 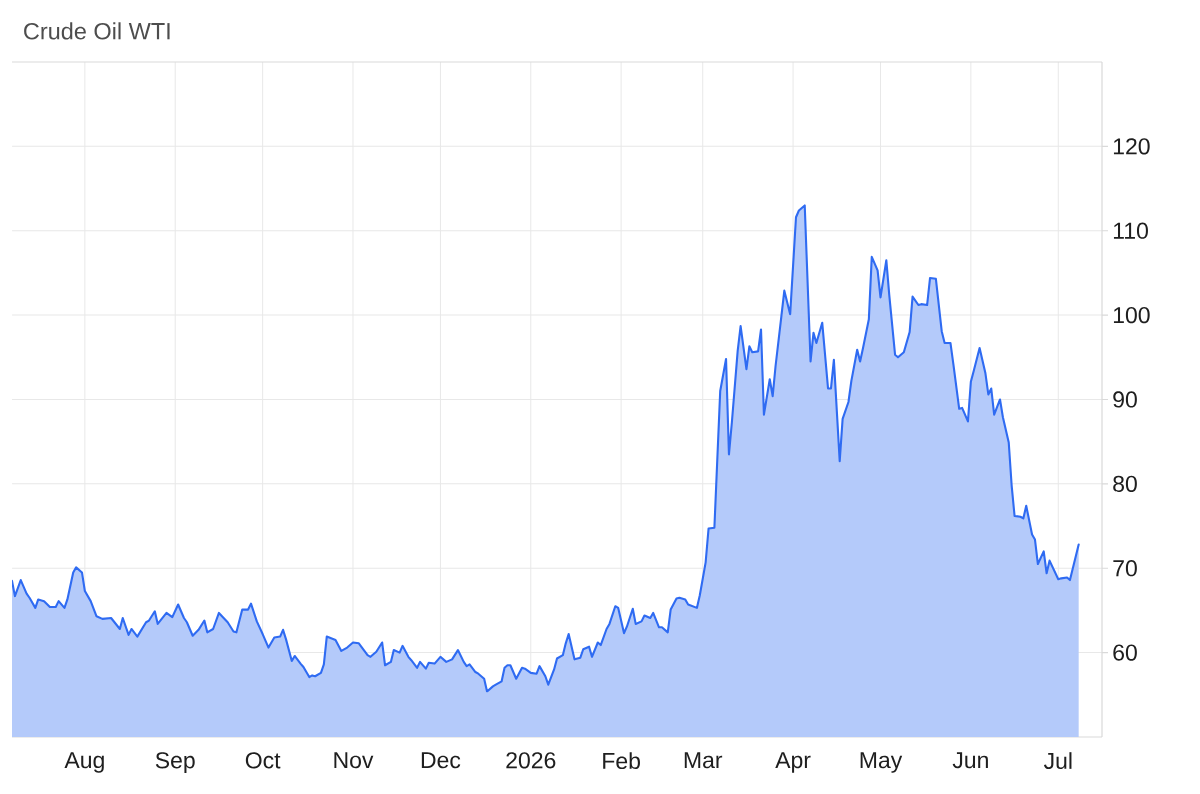 I want to click on x-tick-label: Dec, so click(x=441, y=760).